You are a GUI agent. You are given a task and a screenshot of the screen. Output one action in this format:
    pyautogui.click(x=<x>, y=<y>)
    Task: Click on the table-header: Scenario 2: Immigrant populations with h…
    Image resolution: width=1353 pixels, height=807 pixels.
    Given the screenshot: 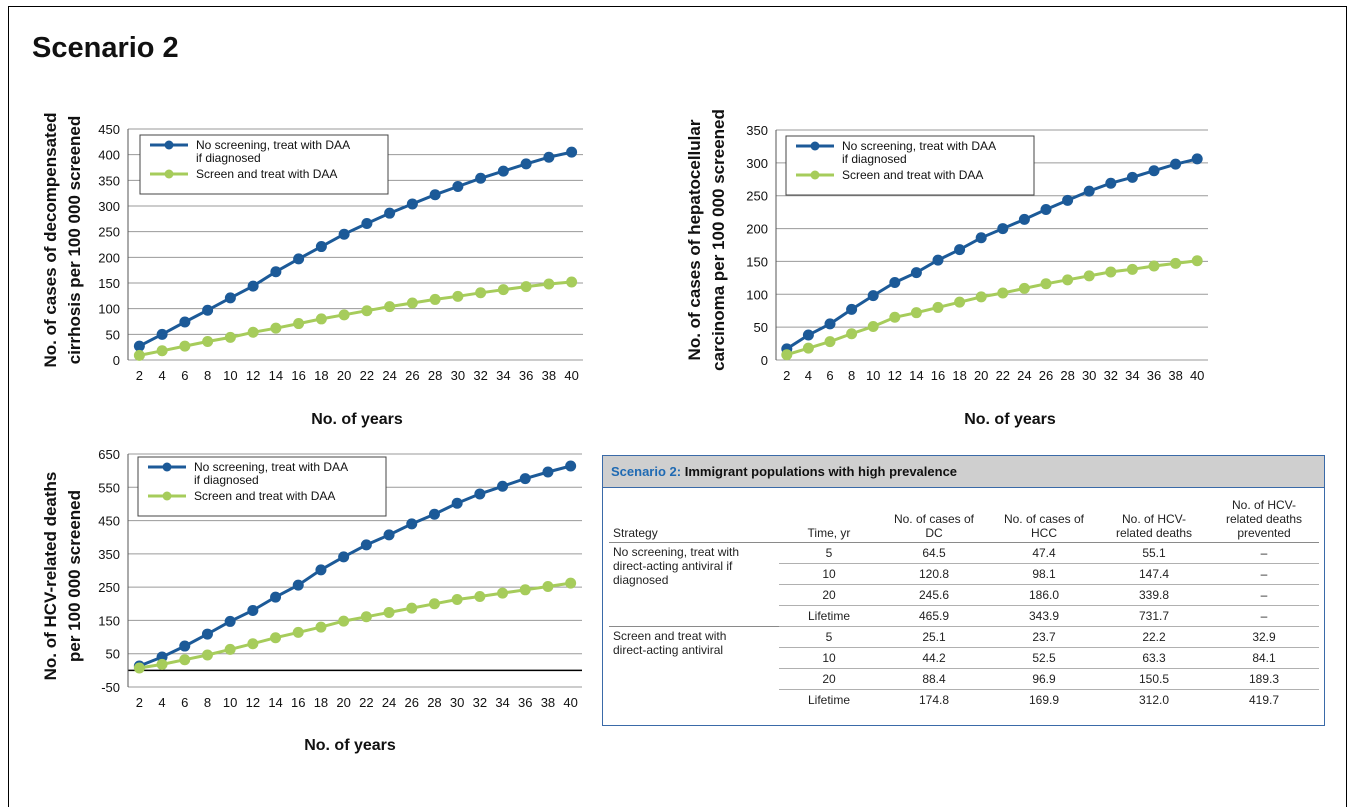 What is the action you would take?
    pyautogui.click(x=963, y=472)
    